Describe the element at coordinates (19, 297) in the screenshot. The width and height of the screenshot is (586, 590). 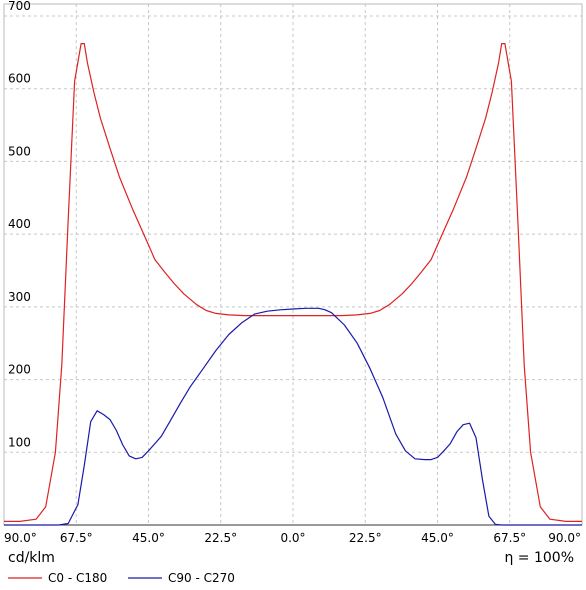
I see `y-tick-label: 300` at that location.